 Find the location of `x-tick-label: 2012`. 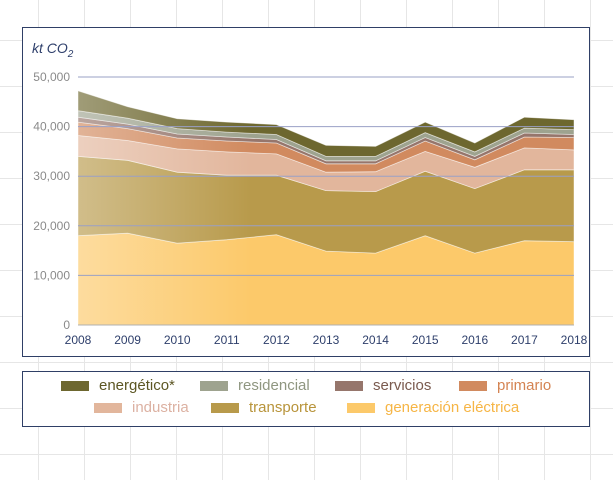

x-tick-label: 2012 is located at coordinates (276, 340).